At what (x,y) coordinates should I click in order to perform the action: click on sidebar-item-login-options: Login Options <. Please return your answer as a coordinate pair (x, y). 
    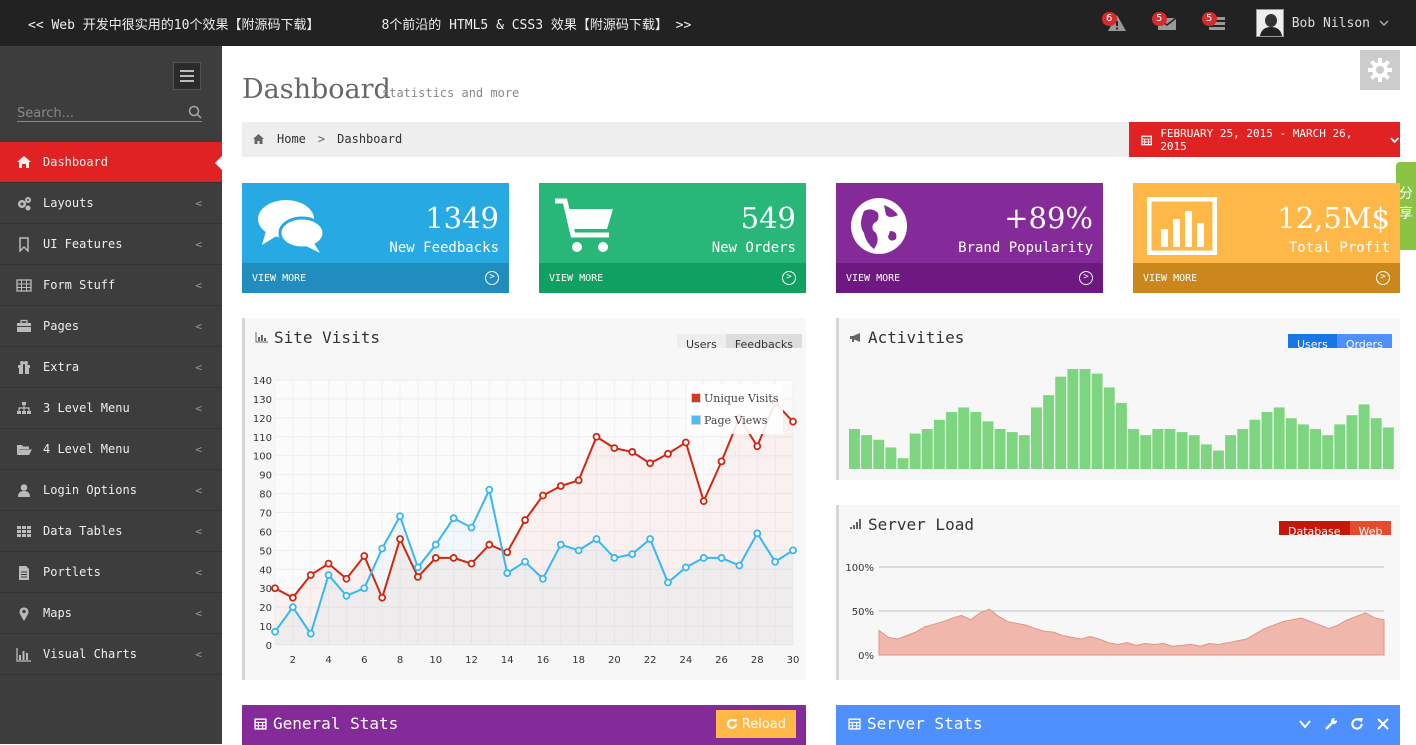
    Looking at the image, I should click on (111, 490).